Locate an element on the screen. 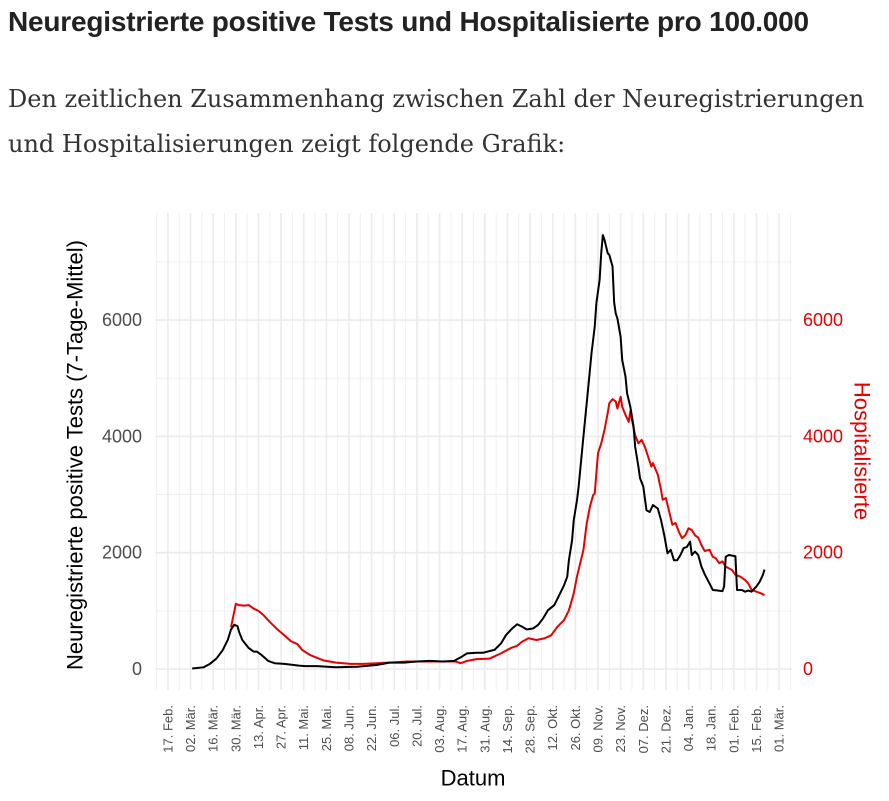  x-tick-label: 26. Okt. is located at coordinates (575, 728).